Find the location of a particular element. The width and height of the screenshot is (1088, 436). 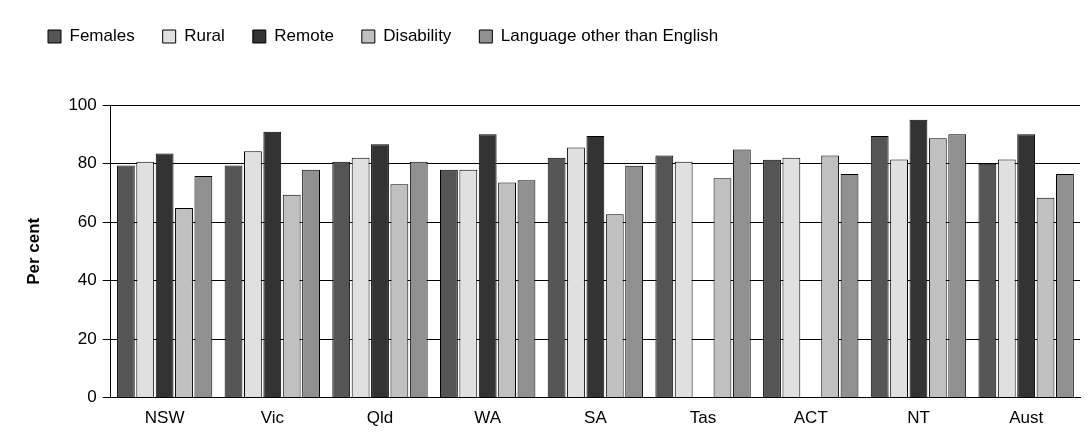

x-tick-label: Vic is located at coordinates (272, 418).